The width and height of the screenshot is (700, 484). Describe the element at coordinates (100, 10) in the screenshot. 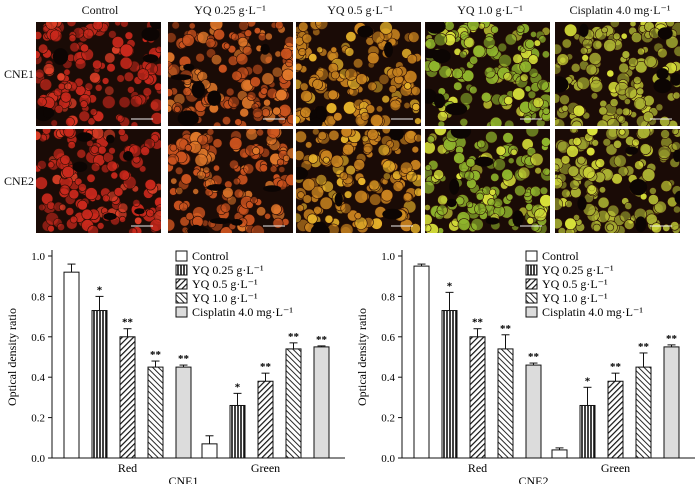

I see `micrograph-column-label: Control` at that location.